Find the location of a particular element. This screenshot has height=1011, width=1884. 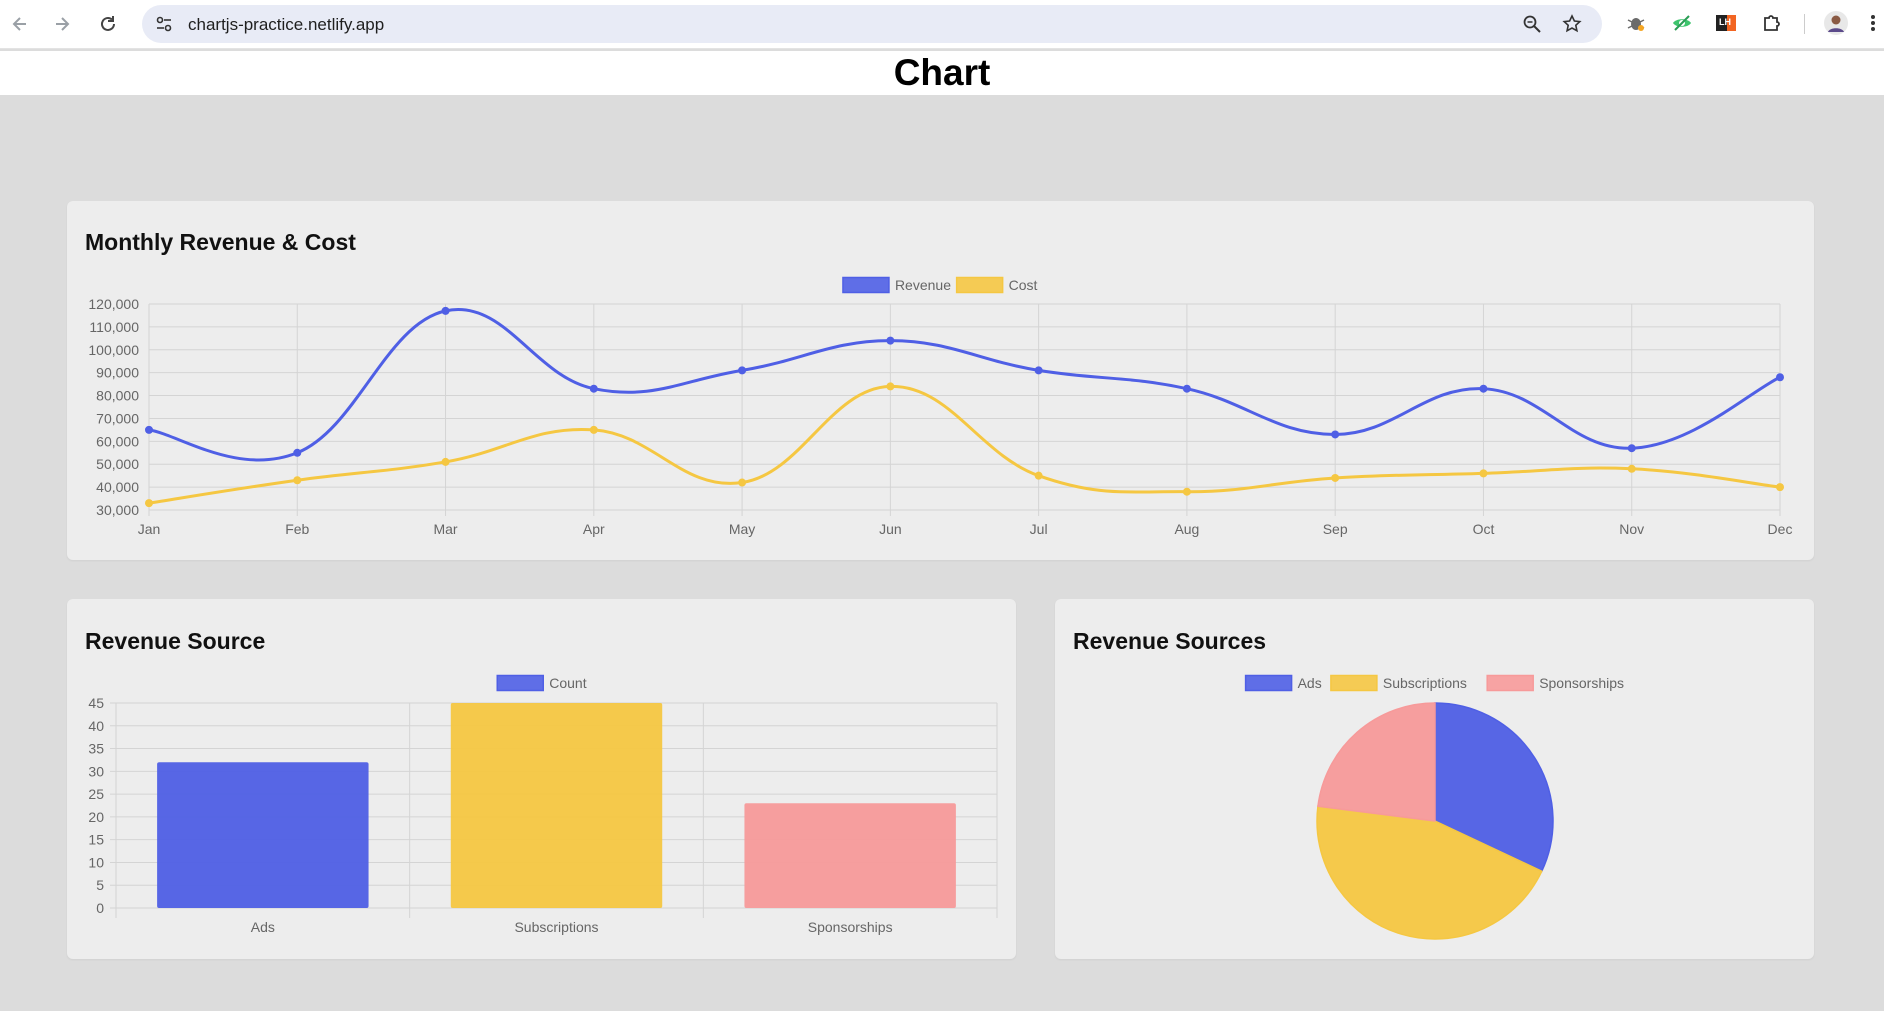

bar-subscriptions is located at coordinates (556, 805).